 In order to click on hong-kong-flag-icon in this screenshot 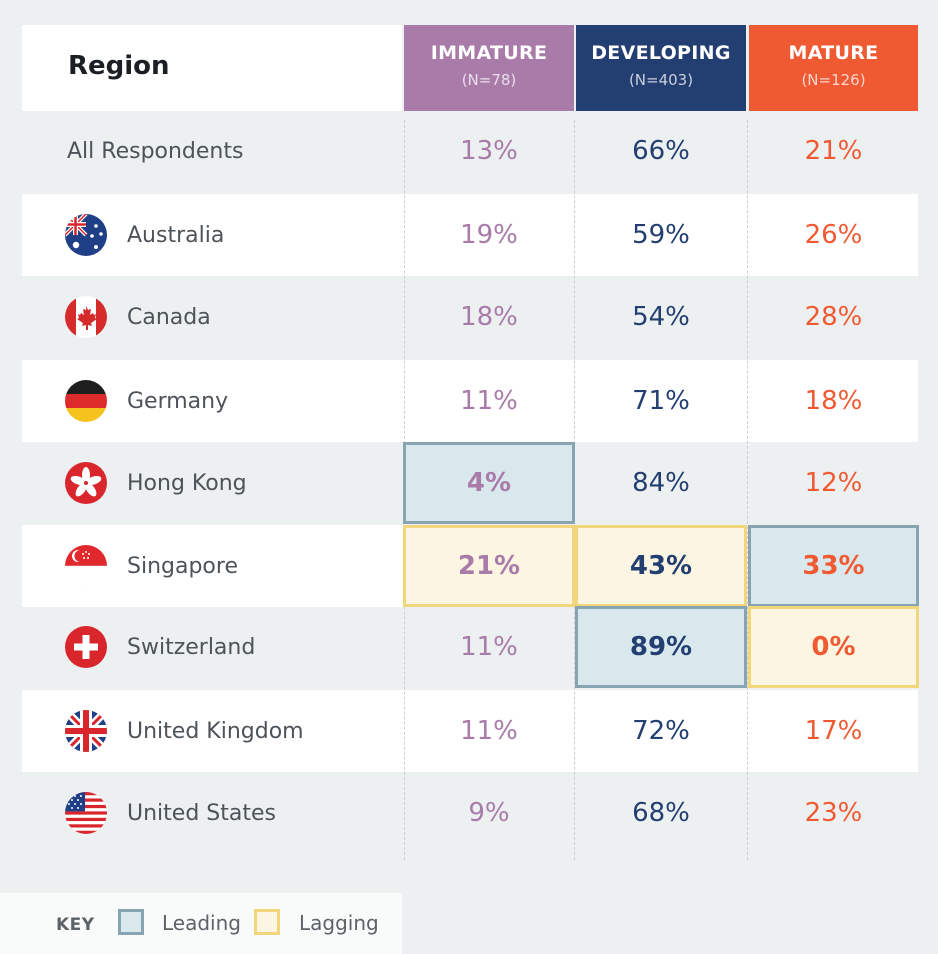, I will do `click(86, 483)`.